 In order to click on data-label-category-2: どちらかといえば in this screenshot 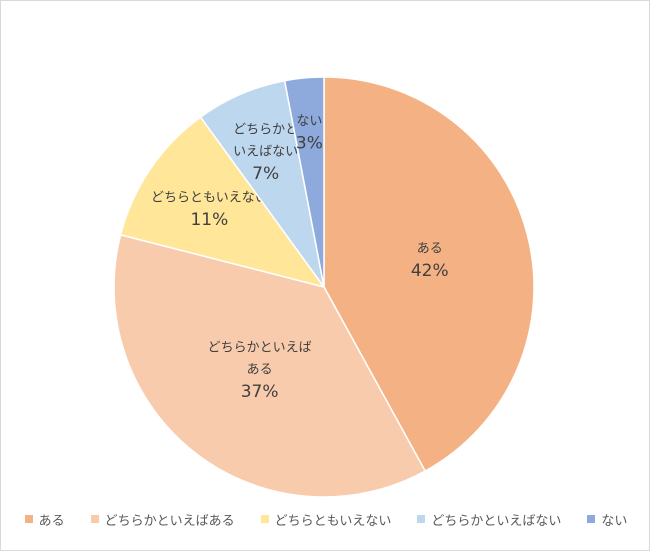, I will do `click(260, 347)`.